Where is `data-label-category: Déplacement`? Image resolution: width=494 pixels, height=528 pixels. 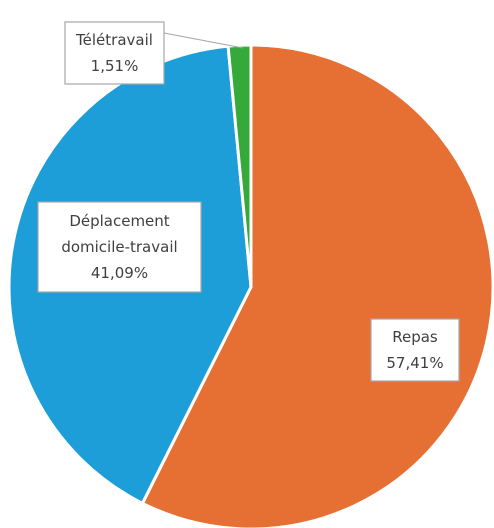
data-label-category: Déplacement is located at coordinates (119, 221).